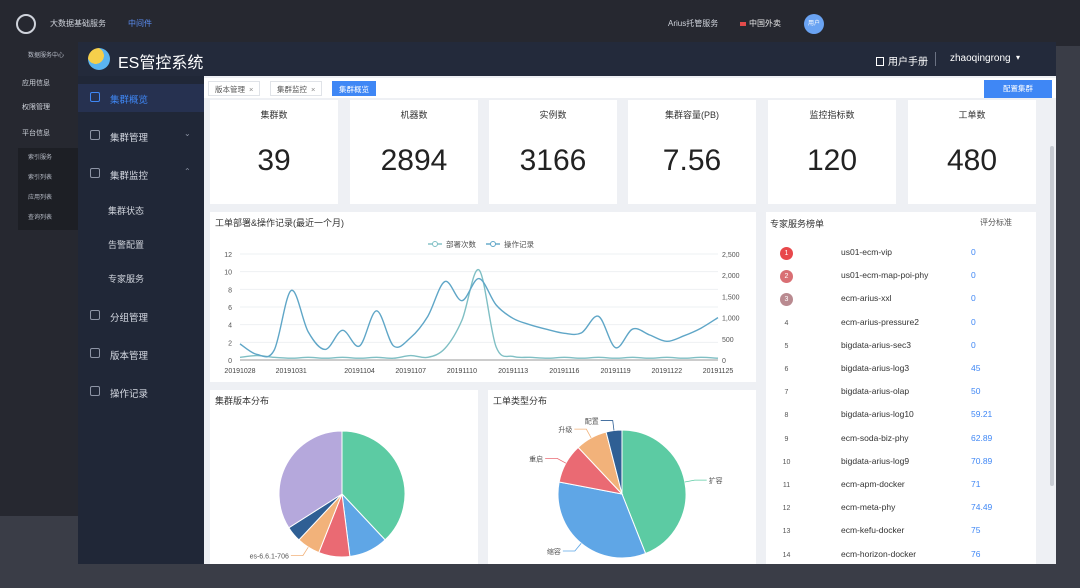  I want to click on x-tick-label: 20191028, so click(239, 371).